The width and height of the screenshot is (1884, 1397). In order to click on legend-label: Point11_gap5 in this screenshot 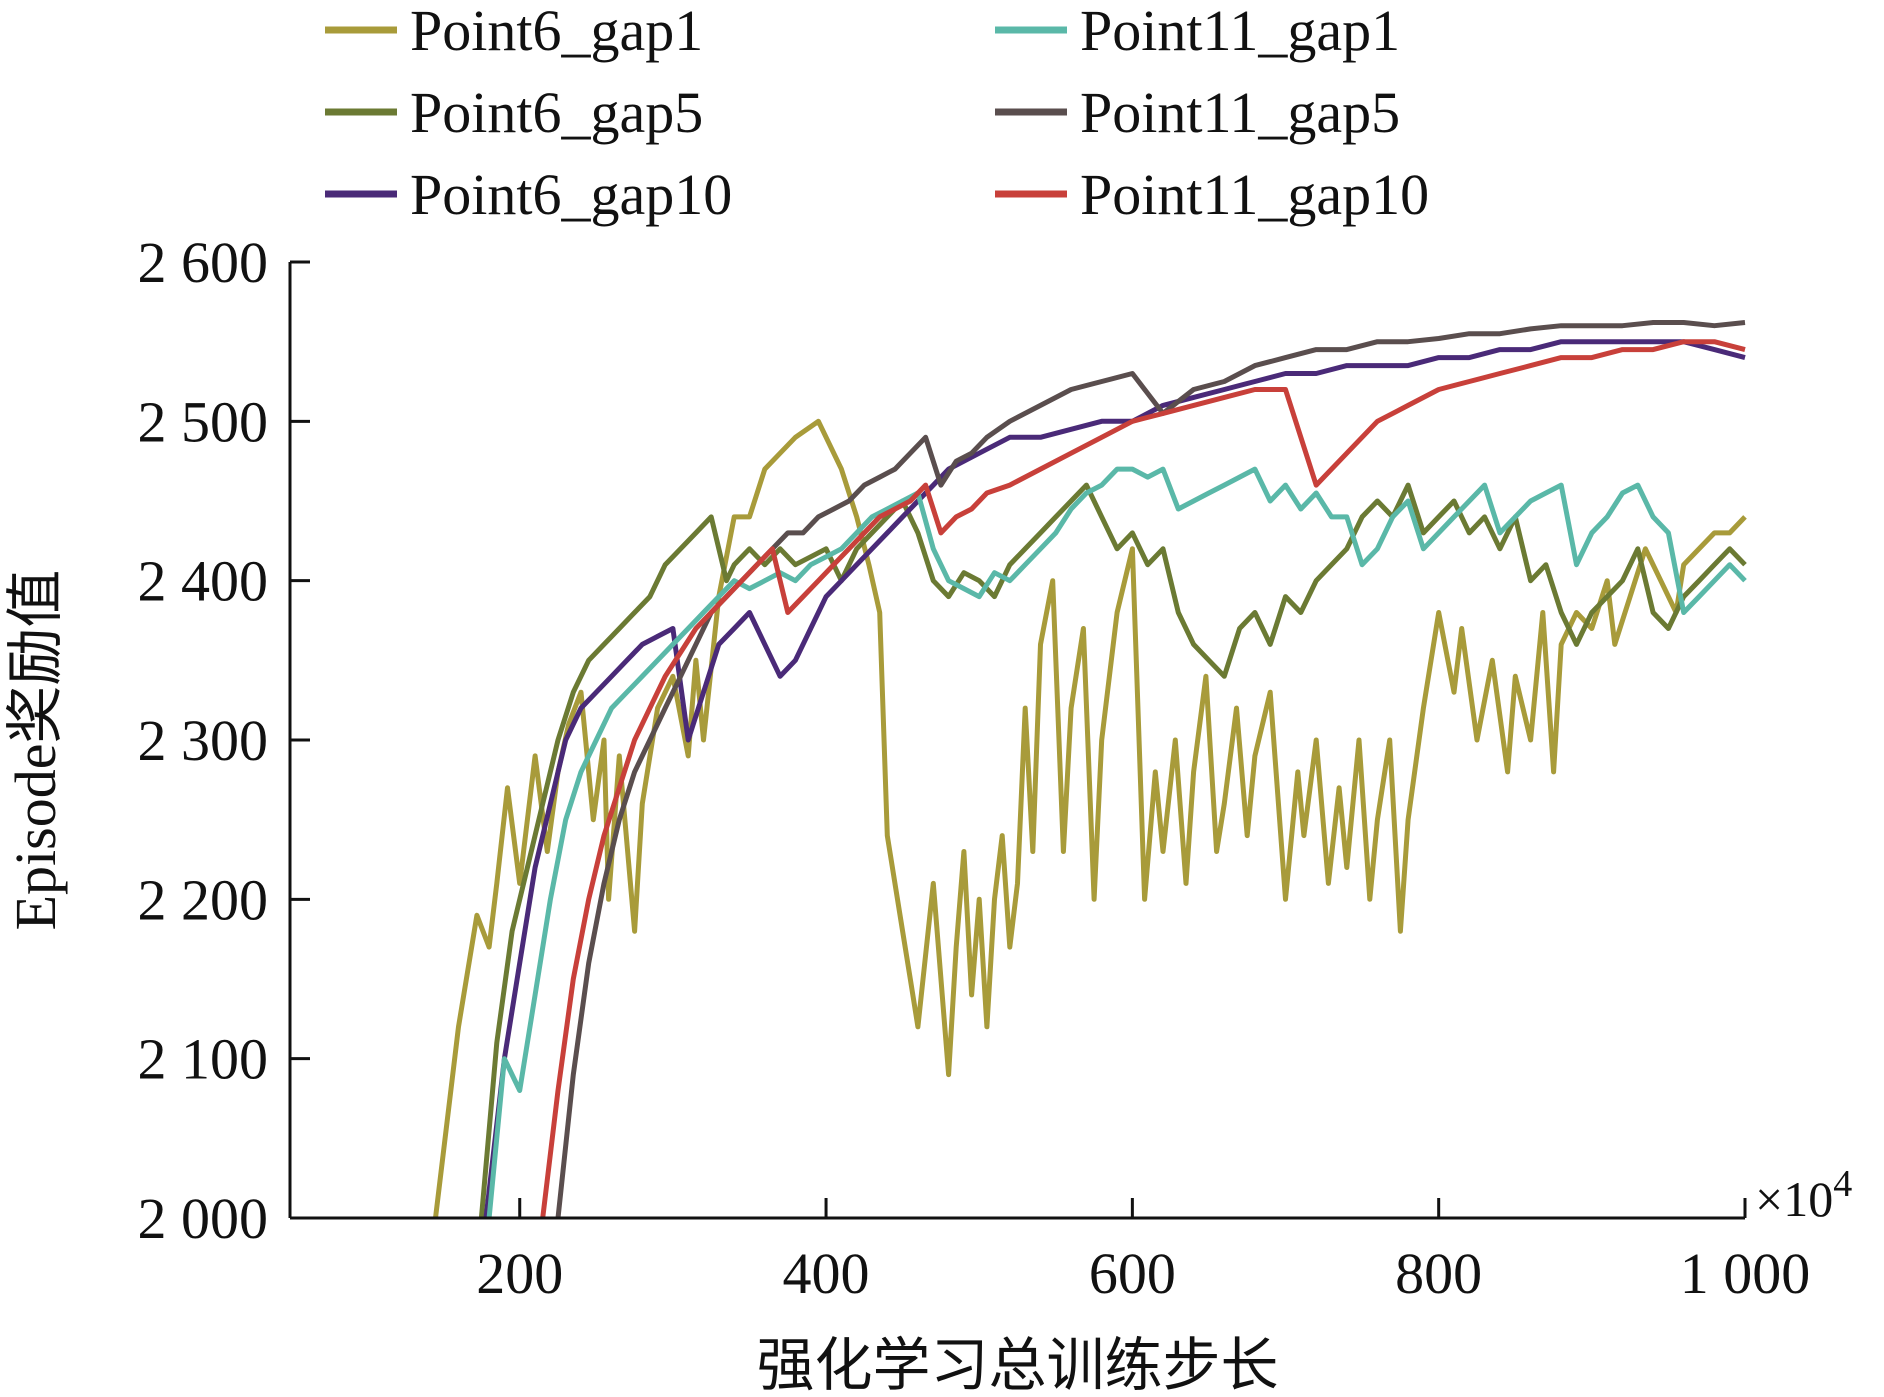, I will do `click(1240, 112)`.